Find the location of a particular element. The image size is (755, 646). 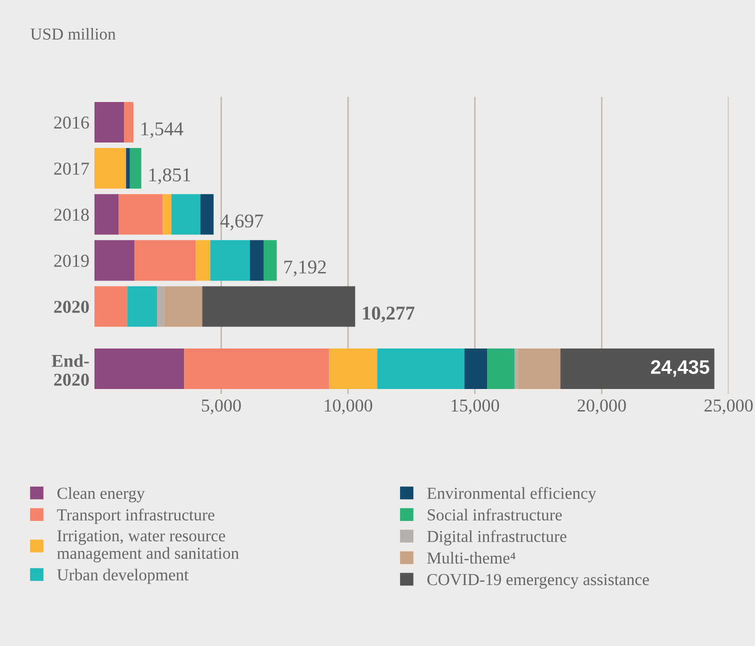

y-tick-label: 2018 is located at coordinates (71, 214).